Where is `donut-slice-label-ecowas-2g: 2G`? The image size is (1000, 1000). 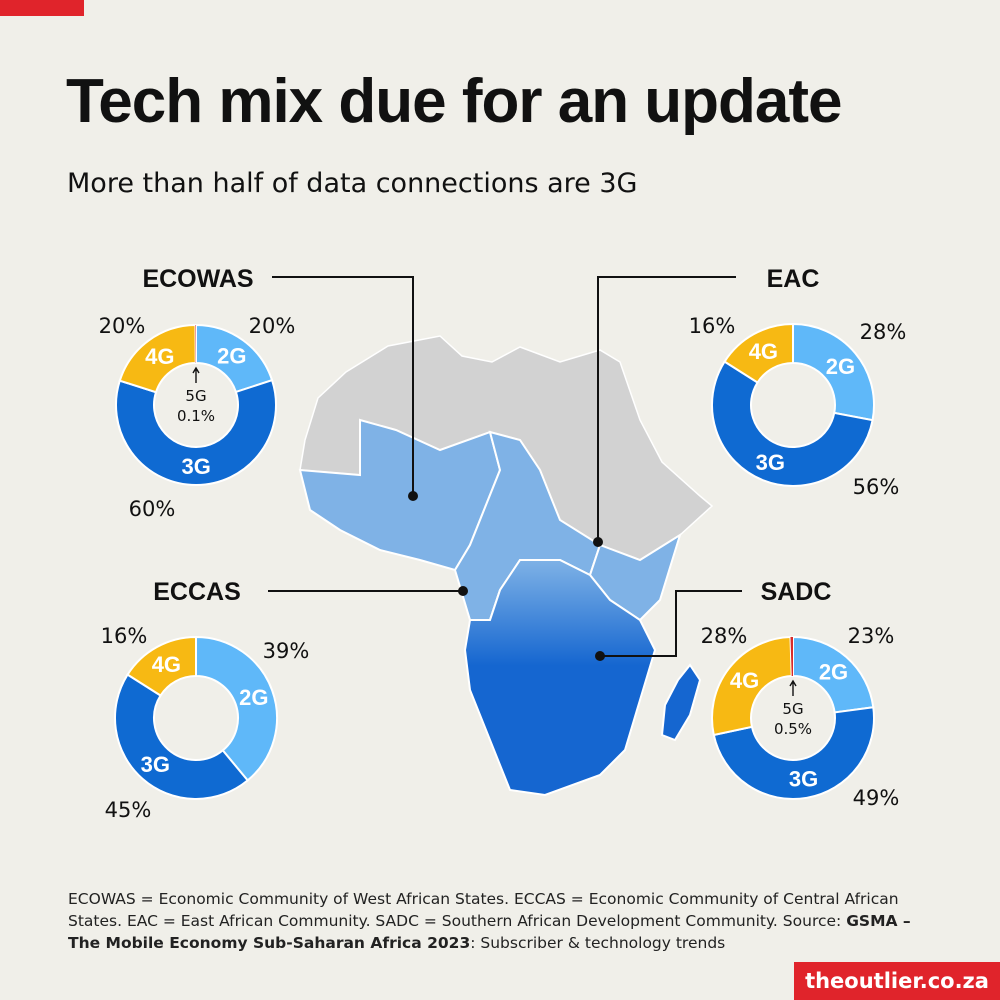 donut-slice-label-ecowas-2g: 2G is located at coordinates (231, 356).